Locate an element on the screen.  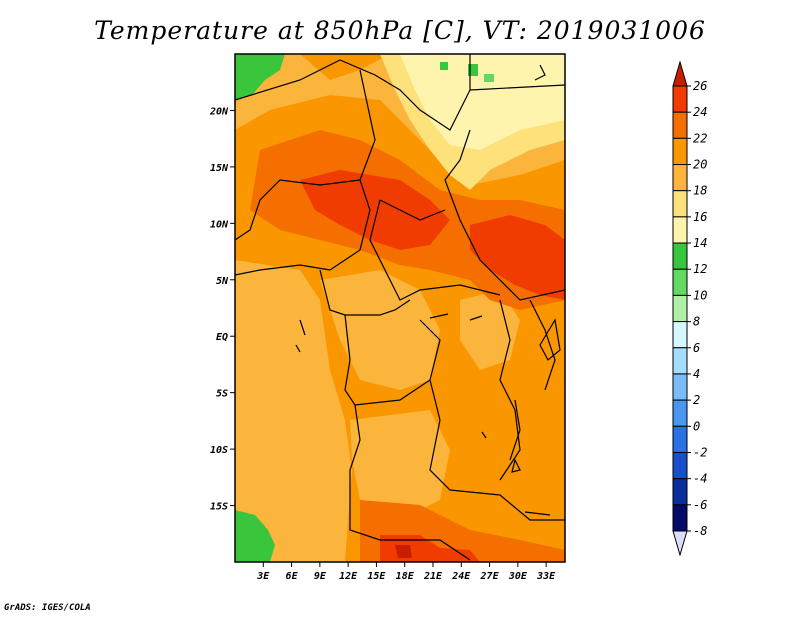
lon-tick-label: 30E is located at coordinates (518, 576).